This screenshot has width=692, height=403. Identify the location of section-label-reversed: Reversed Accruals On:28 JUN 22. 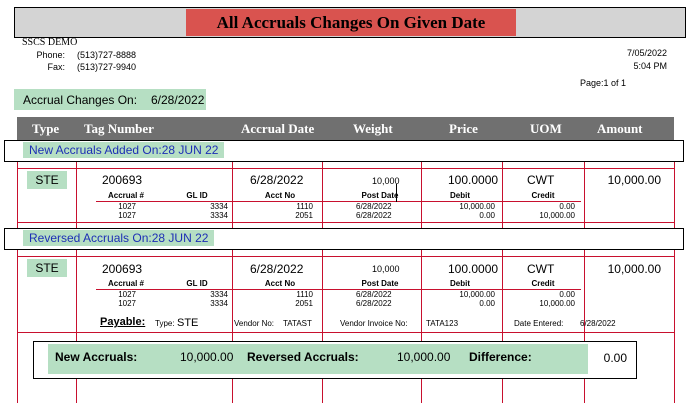
(119, 238).